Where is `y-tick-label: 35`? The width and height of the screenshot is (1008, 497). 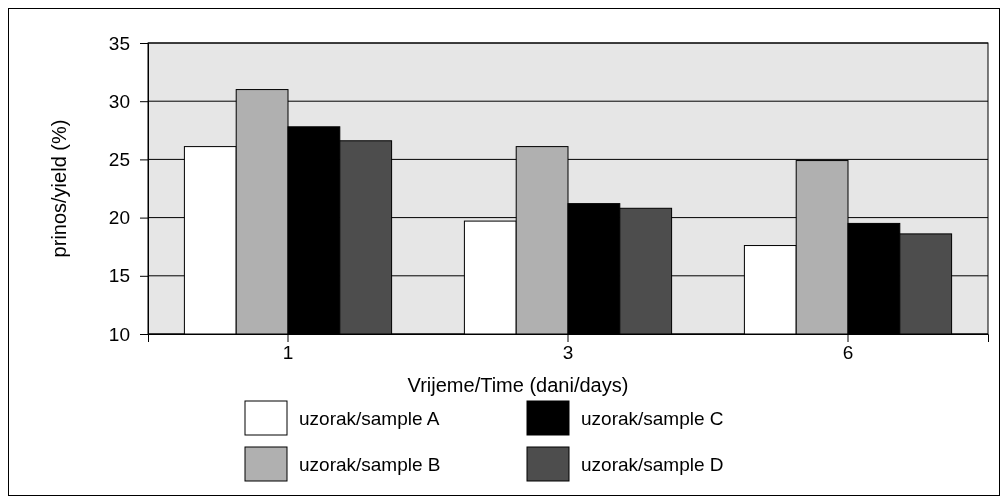 y-tick-label: 35 is located at coordinates (119, 43).